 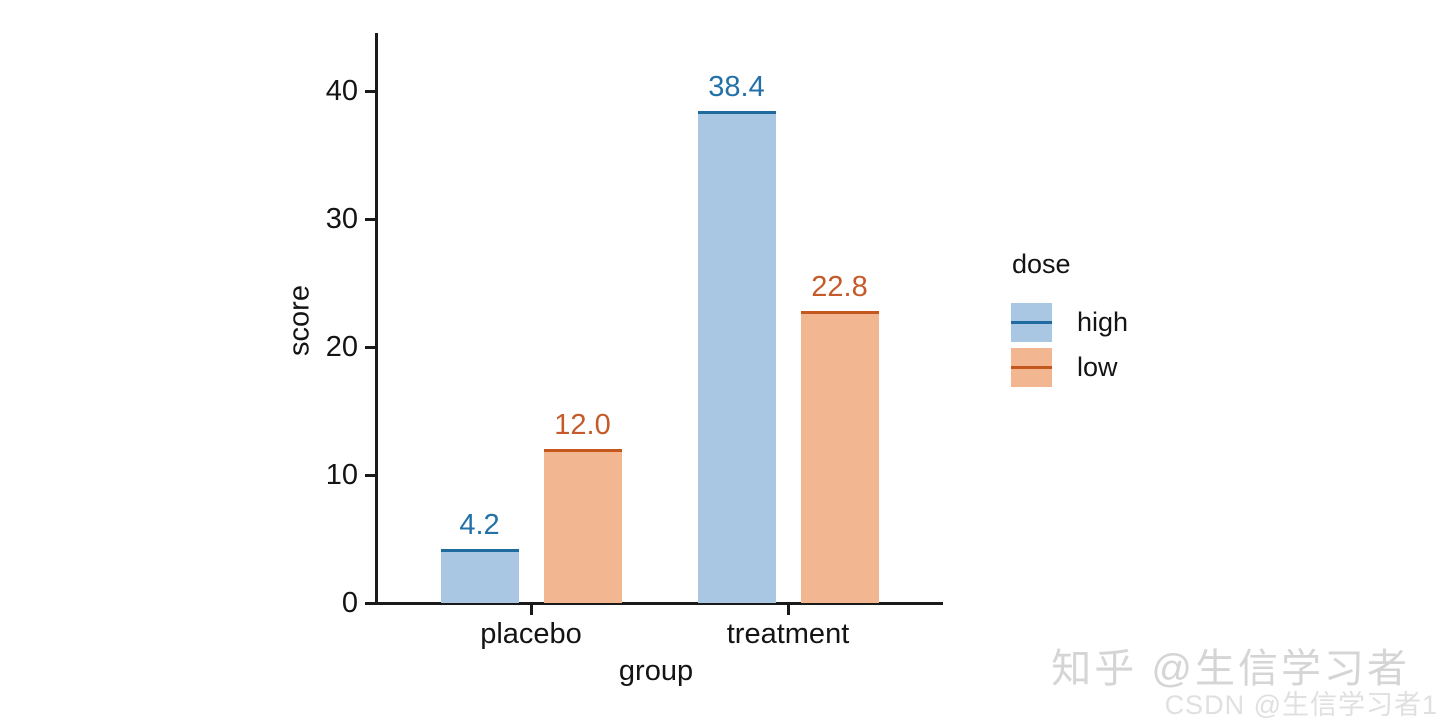 What do you see at coordinates (349, 603) in the screenshot?
I see `y-tick-label: 0` at bounding box center [349, 603].